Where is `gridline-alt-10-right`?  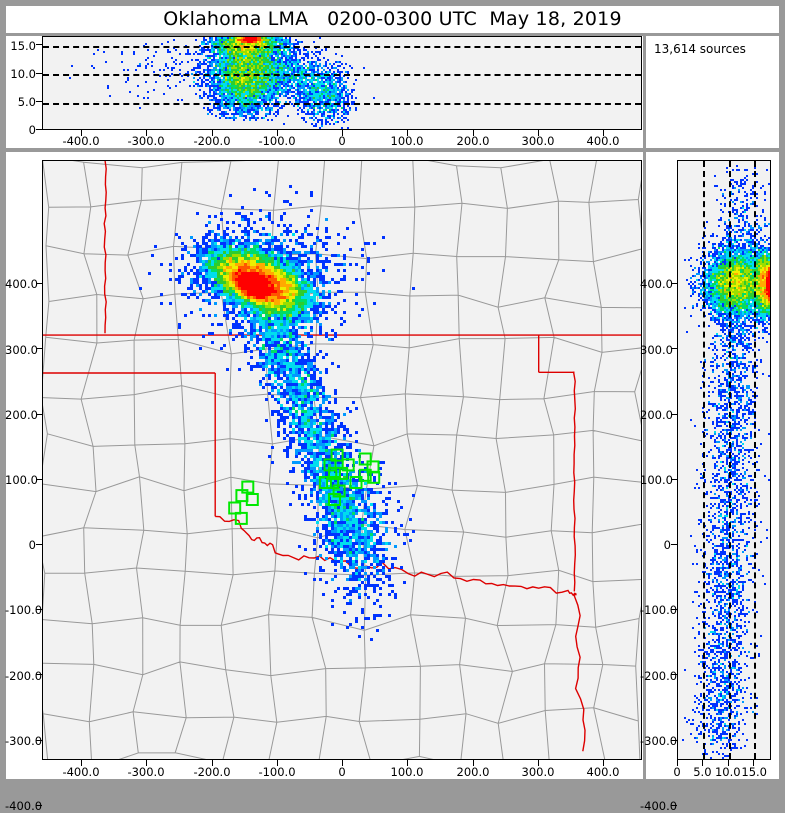 gridline-alt-10-right is located at coordinates (729, 460).